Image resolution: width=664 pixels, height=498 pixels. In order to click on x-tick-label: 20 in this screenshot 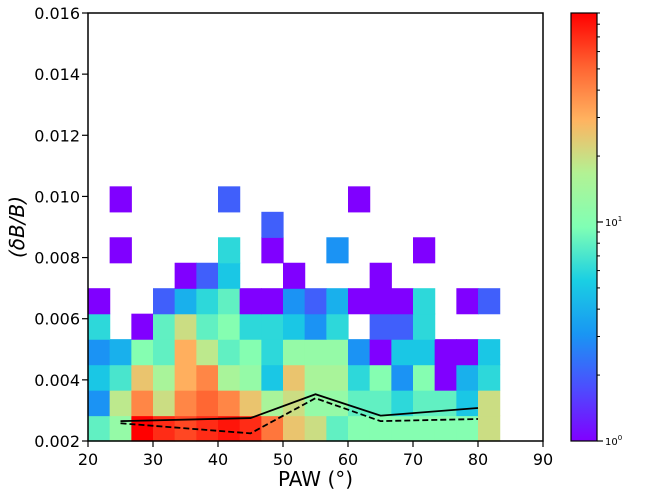, I will do `click(88, 459)`.